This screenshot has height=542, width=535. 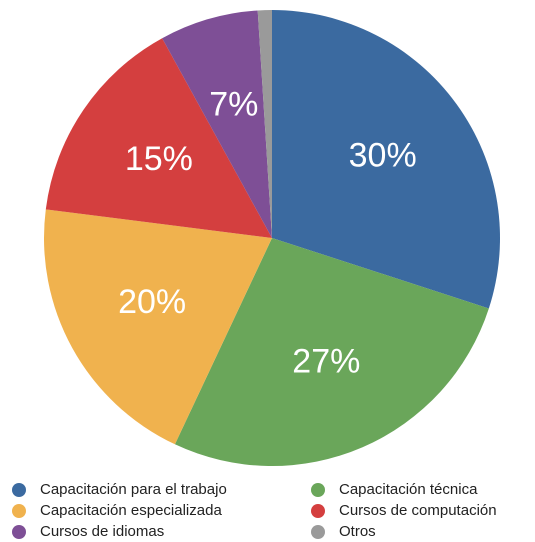 I want to click on value-label: 27%, so click(x=326, y=362).